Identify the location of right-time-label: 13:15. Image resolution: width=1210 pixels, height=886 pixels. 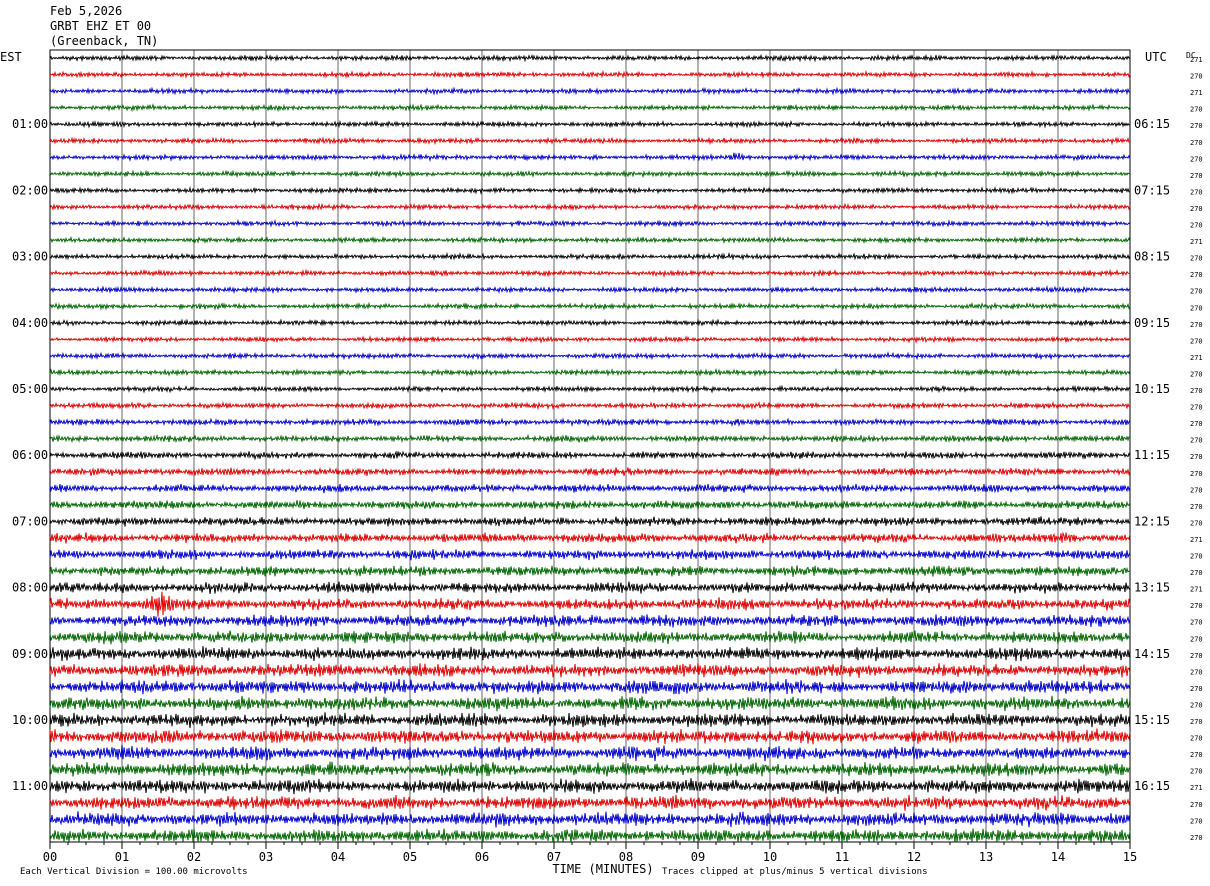
(1152, 588).